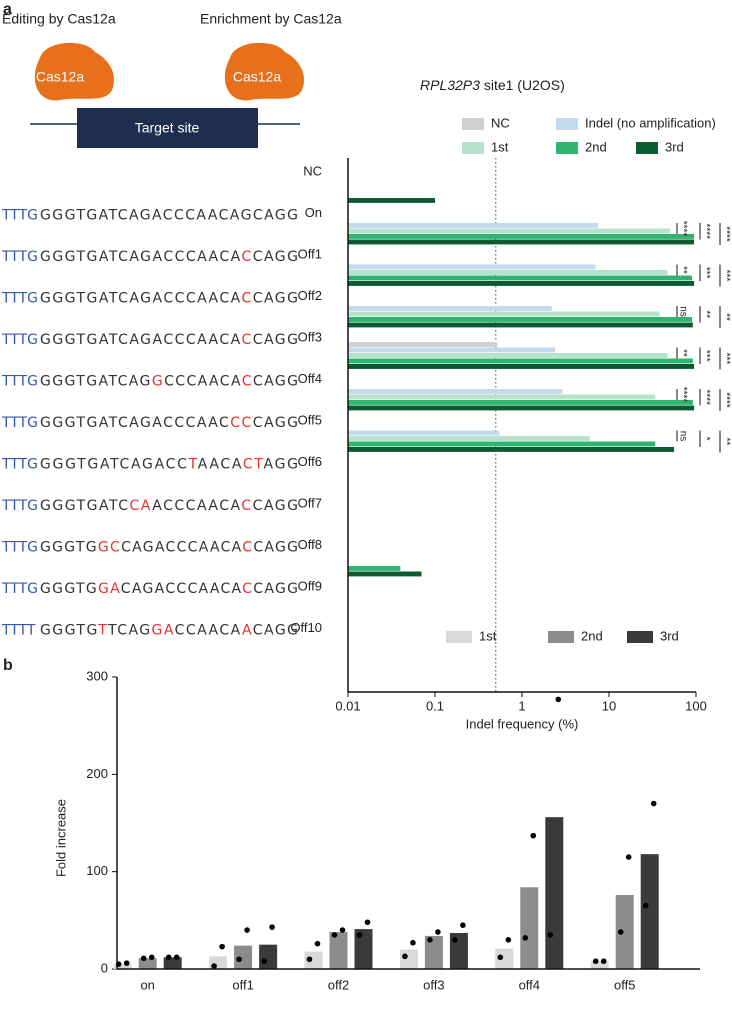 Image resolution: width=732 pixels, height=1017 pixels. Describe the element at coordinates (500, 122) in the screenshot. I see `legend-label: NC` at that location.